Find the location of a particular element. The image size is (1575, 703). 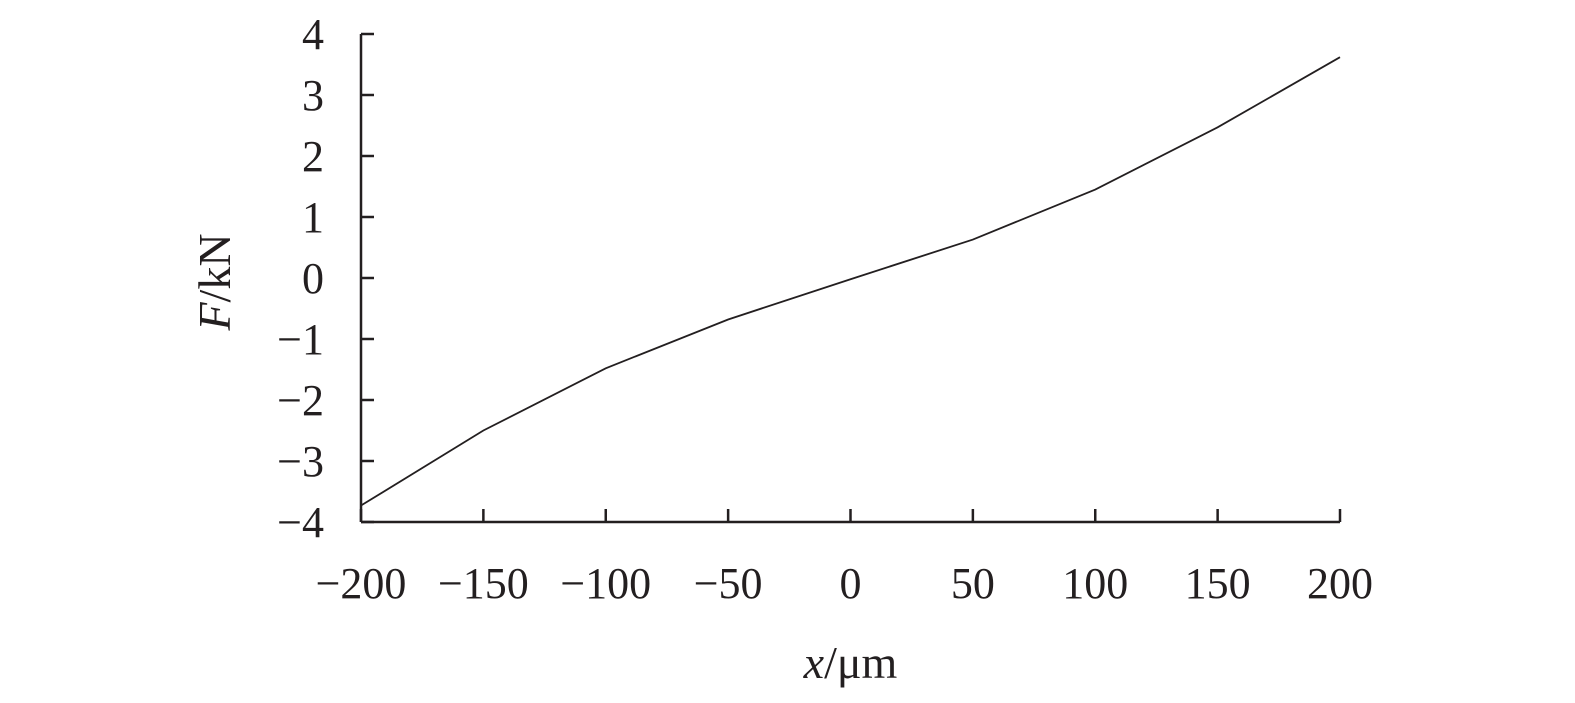

y-tick-label: 0 is located at coordinates (313, 278).